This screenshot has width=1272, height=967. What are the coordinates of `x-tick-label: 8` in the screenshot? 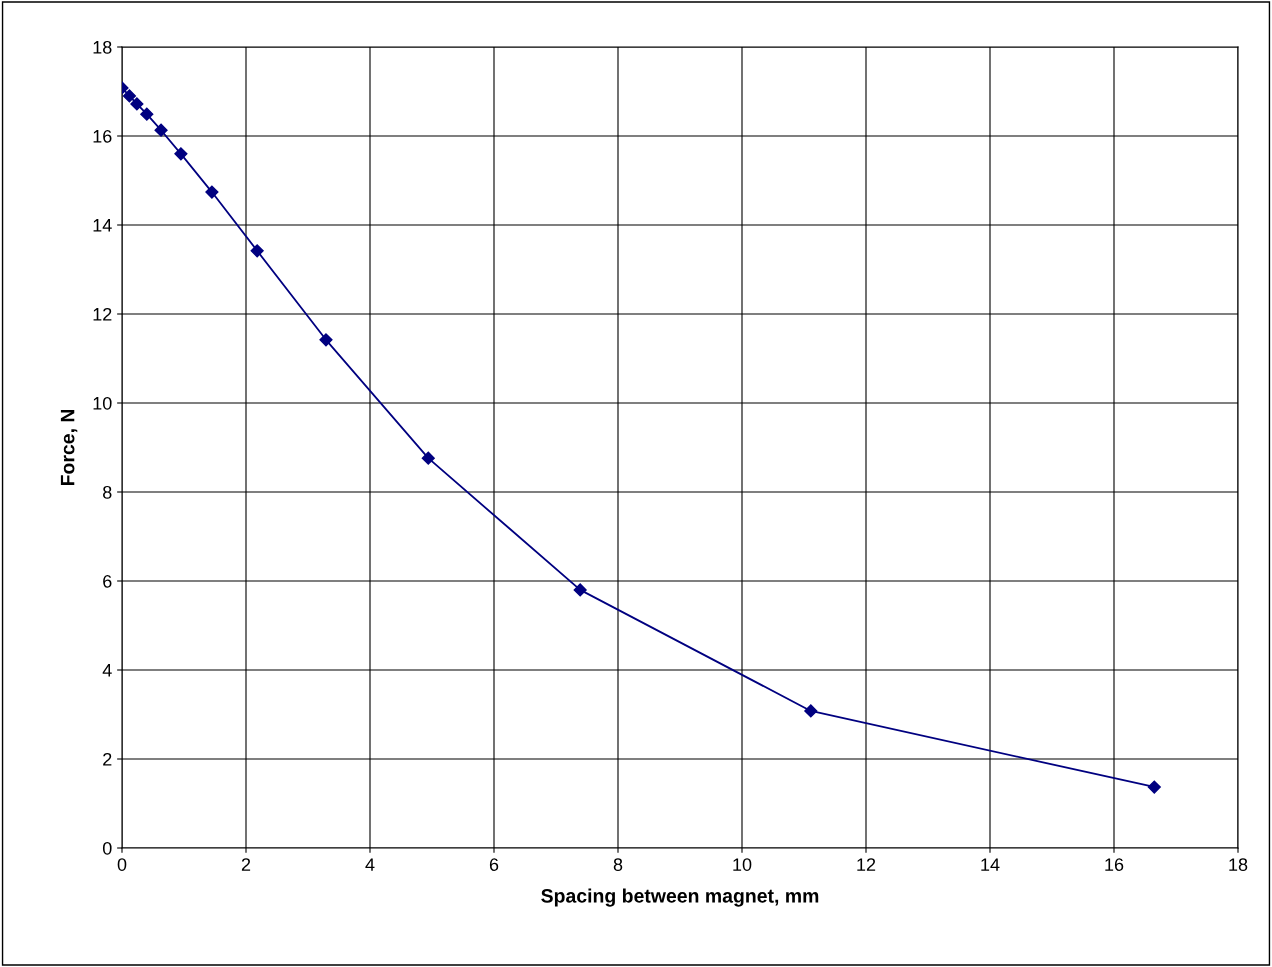 It's located at (618, 864).